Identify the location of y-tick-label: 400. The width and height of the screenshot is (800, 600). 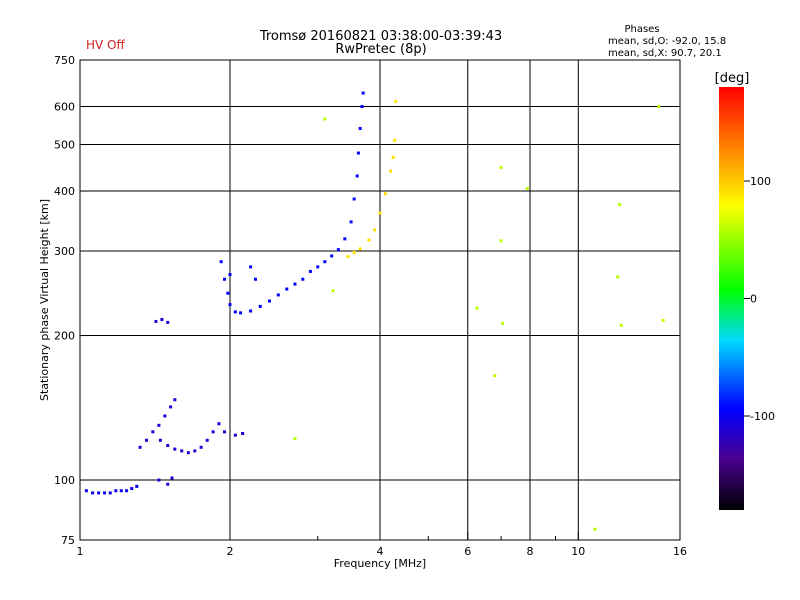
(64, 191).